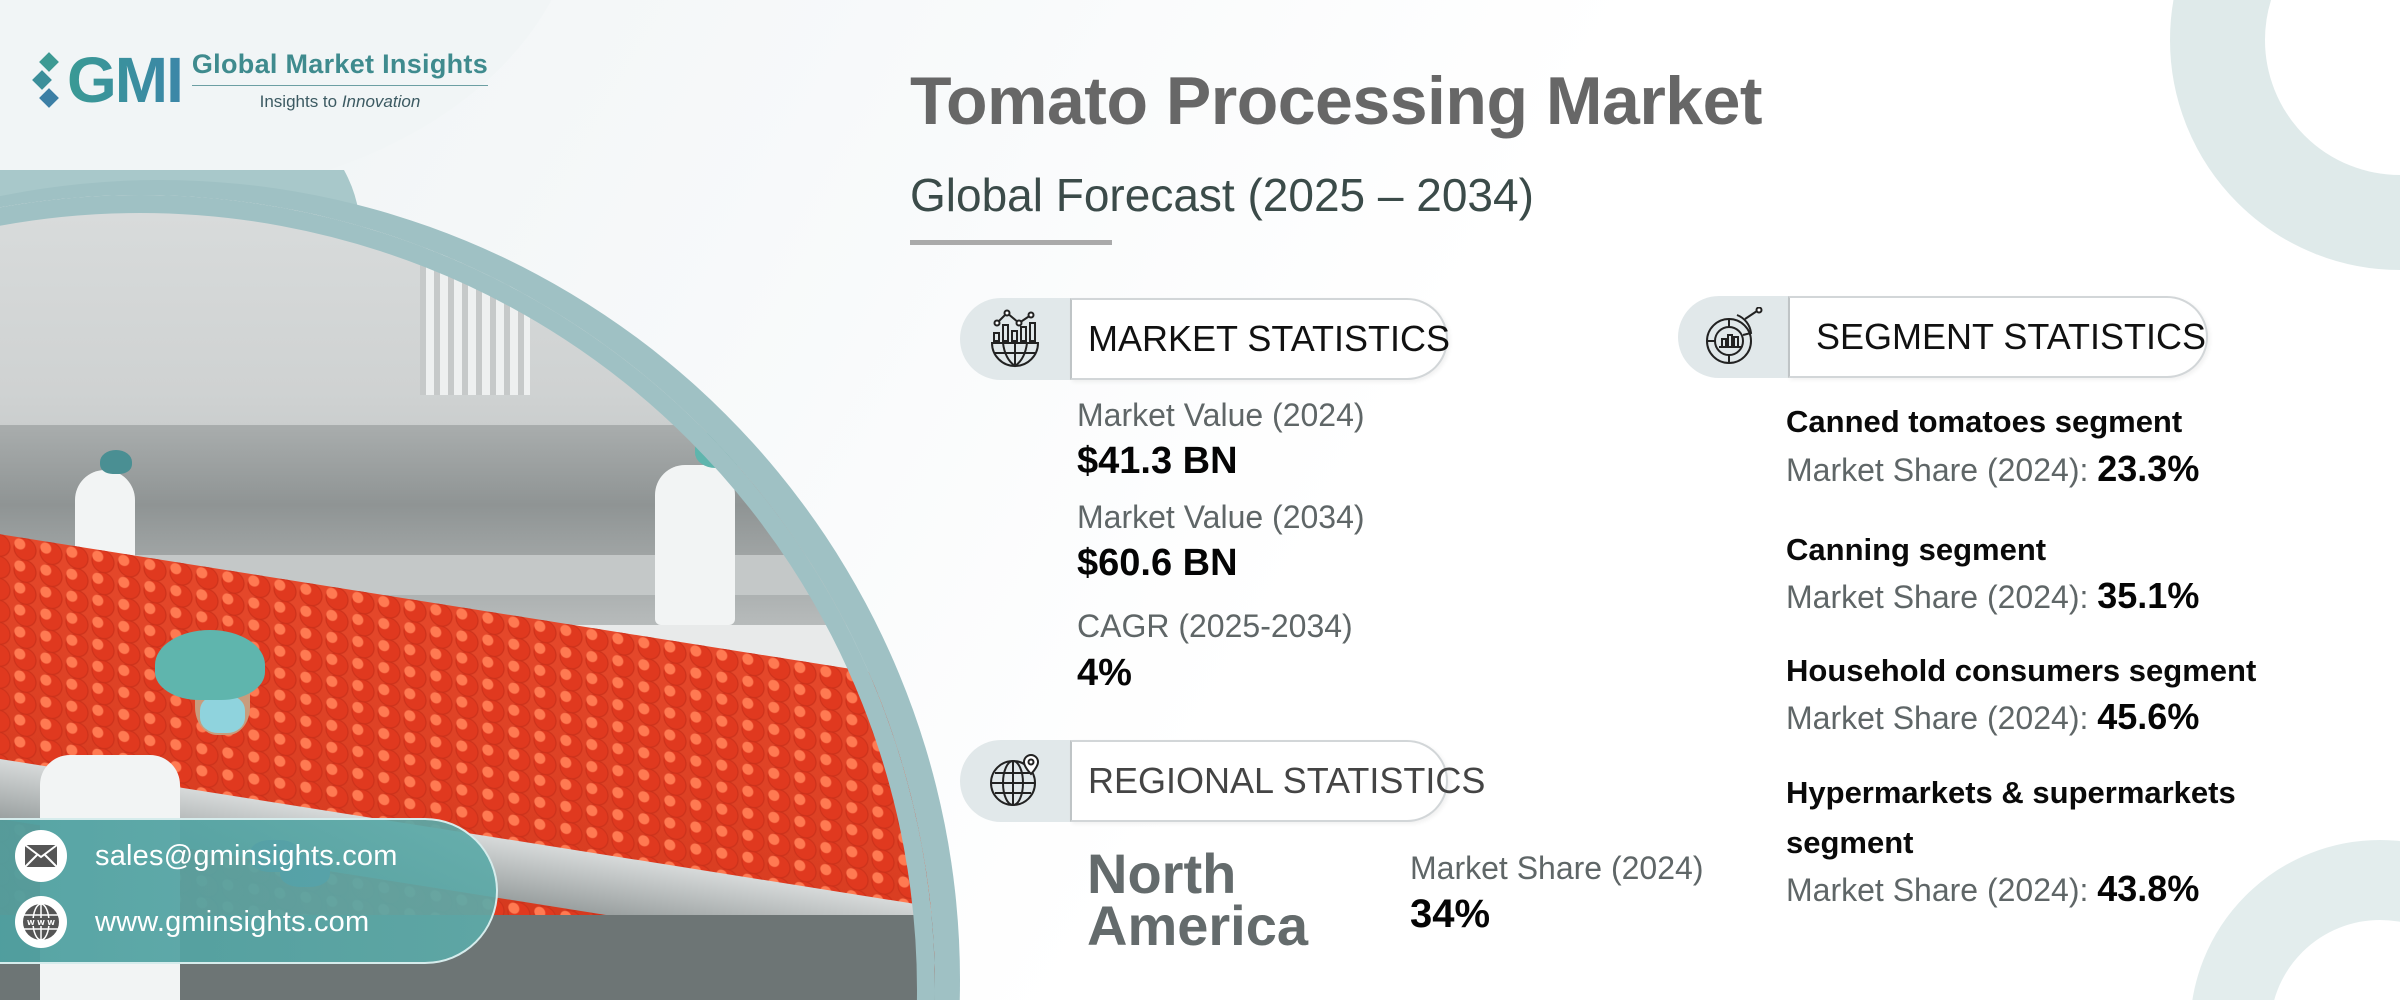 Image resolution: width=2400 pixels, height=1000 pixels. I want to click on market-value-2034: $60.6 BN, so click(1157, 563).